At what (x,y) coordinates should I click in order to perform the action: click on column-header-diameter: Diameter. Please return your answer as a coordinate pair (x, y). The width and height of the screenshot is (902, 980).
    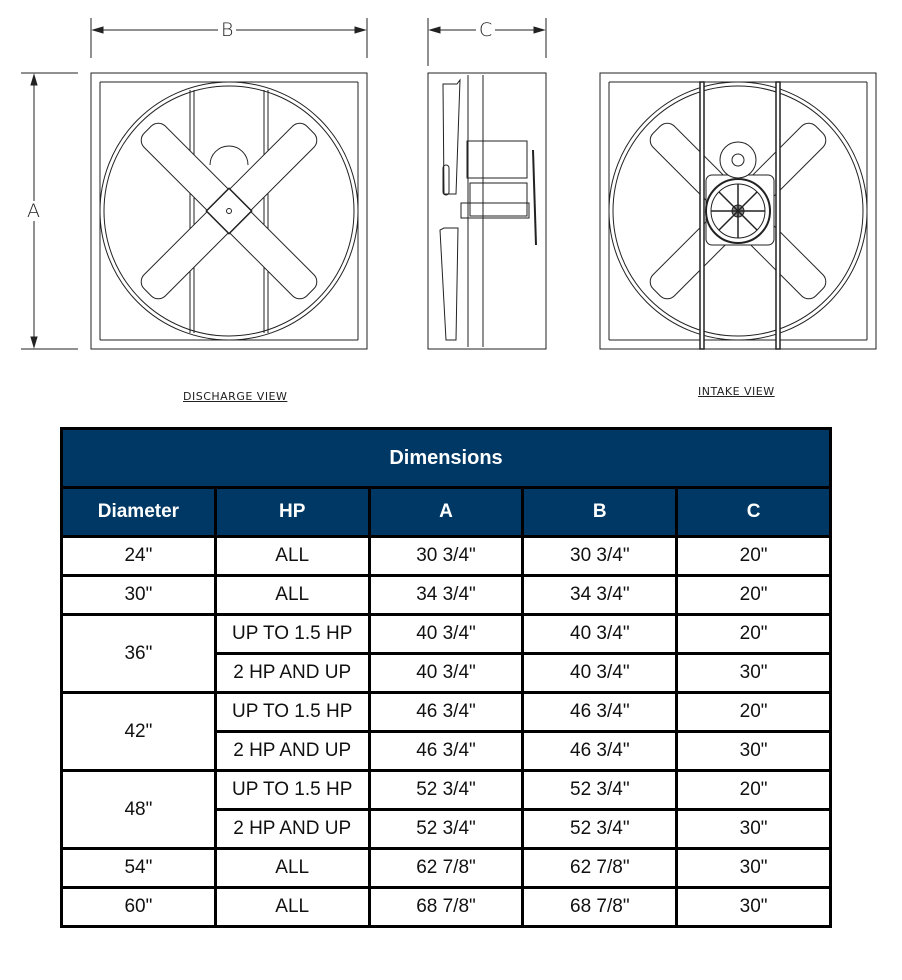
    Looking at the image, I should click on (138, 512).